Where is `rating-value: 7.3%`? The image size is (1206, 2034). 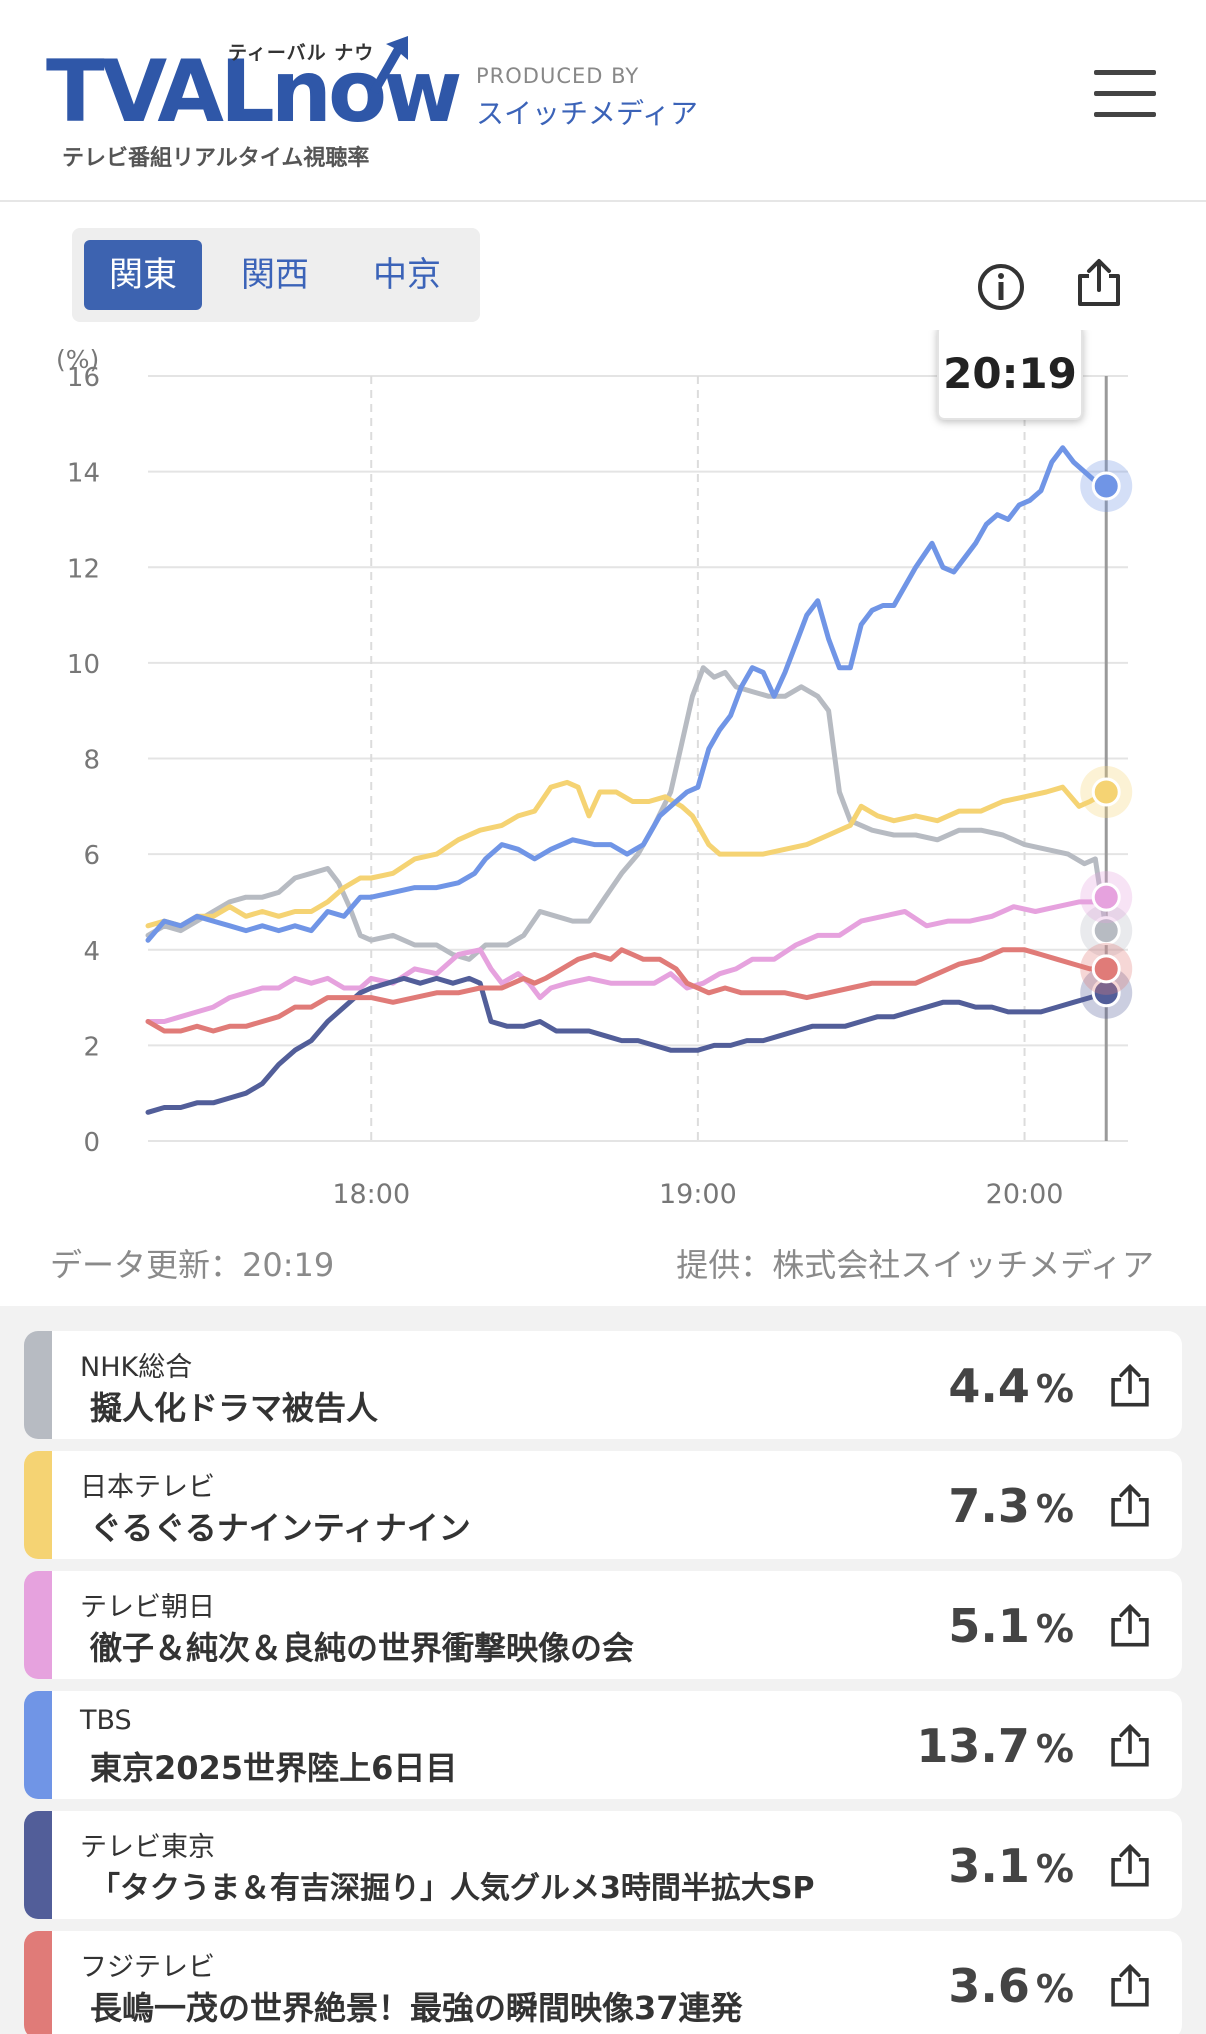
rating-value: 7.3% is located at coordinates (1011, 1506).